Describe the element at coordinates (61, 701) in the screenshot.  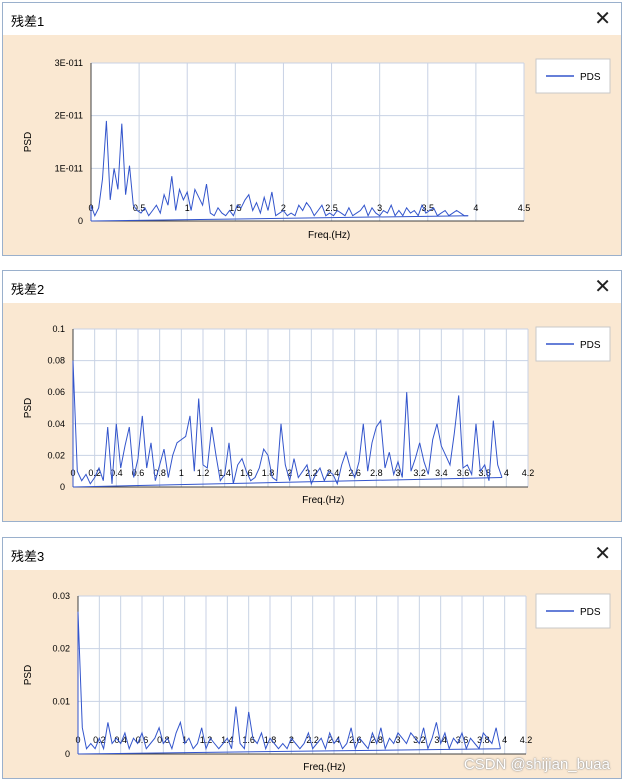
I see `y-tick-label: 0.01` at that location.